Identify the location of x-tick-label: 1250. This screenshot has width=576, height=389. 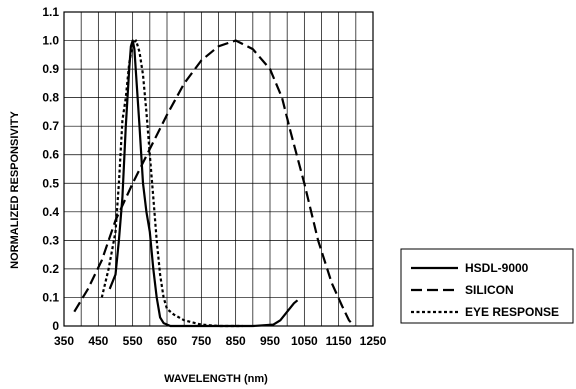
(373, 341).